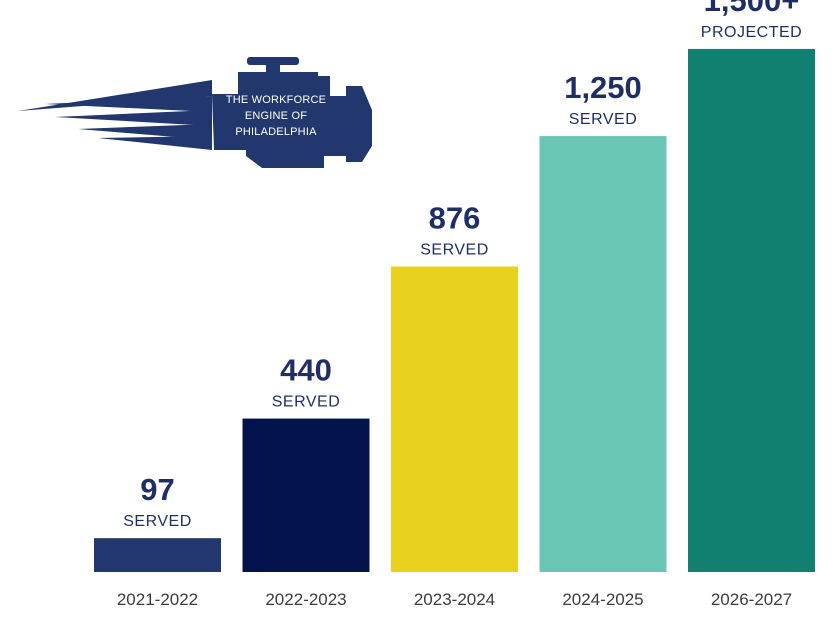 The image size is (840, 628). Describe the element at coordinates (276, 132) in the screenshot. I see `logo-line-3: PHILADELPHIA` at that location.